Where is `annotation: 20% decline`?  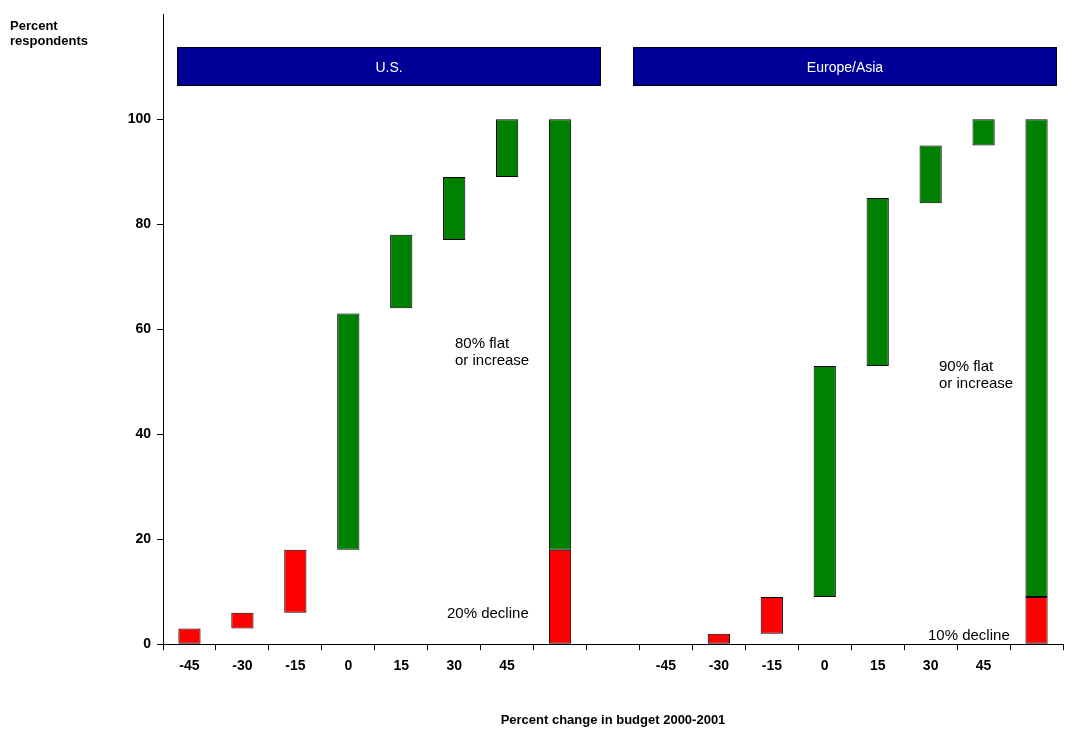
annotation: 20% decline is located at coordinates (488, 612).